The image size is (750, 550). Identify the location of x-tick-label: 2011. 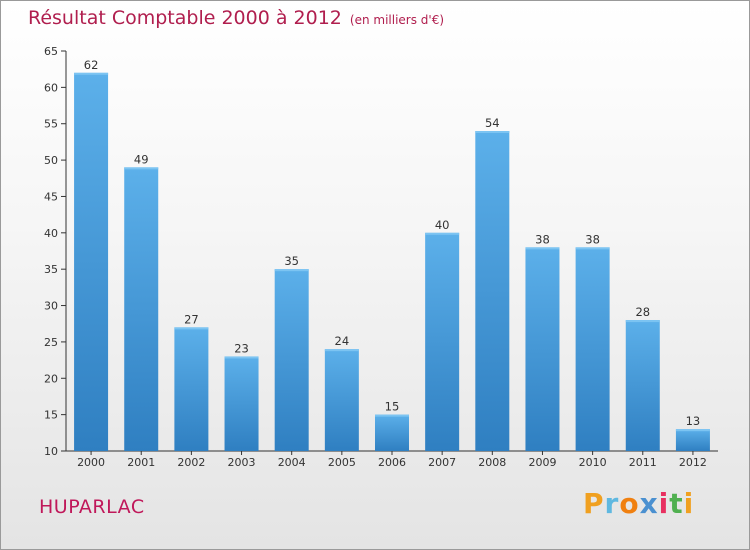
(643, 462).